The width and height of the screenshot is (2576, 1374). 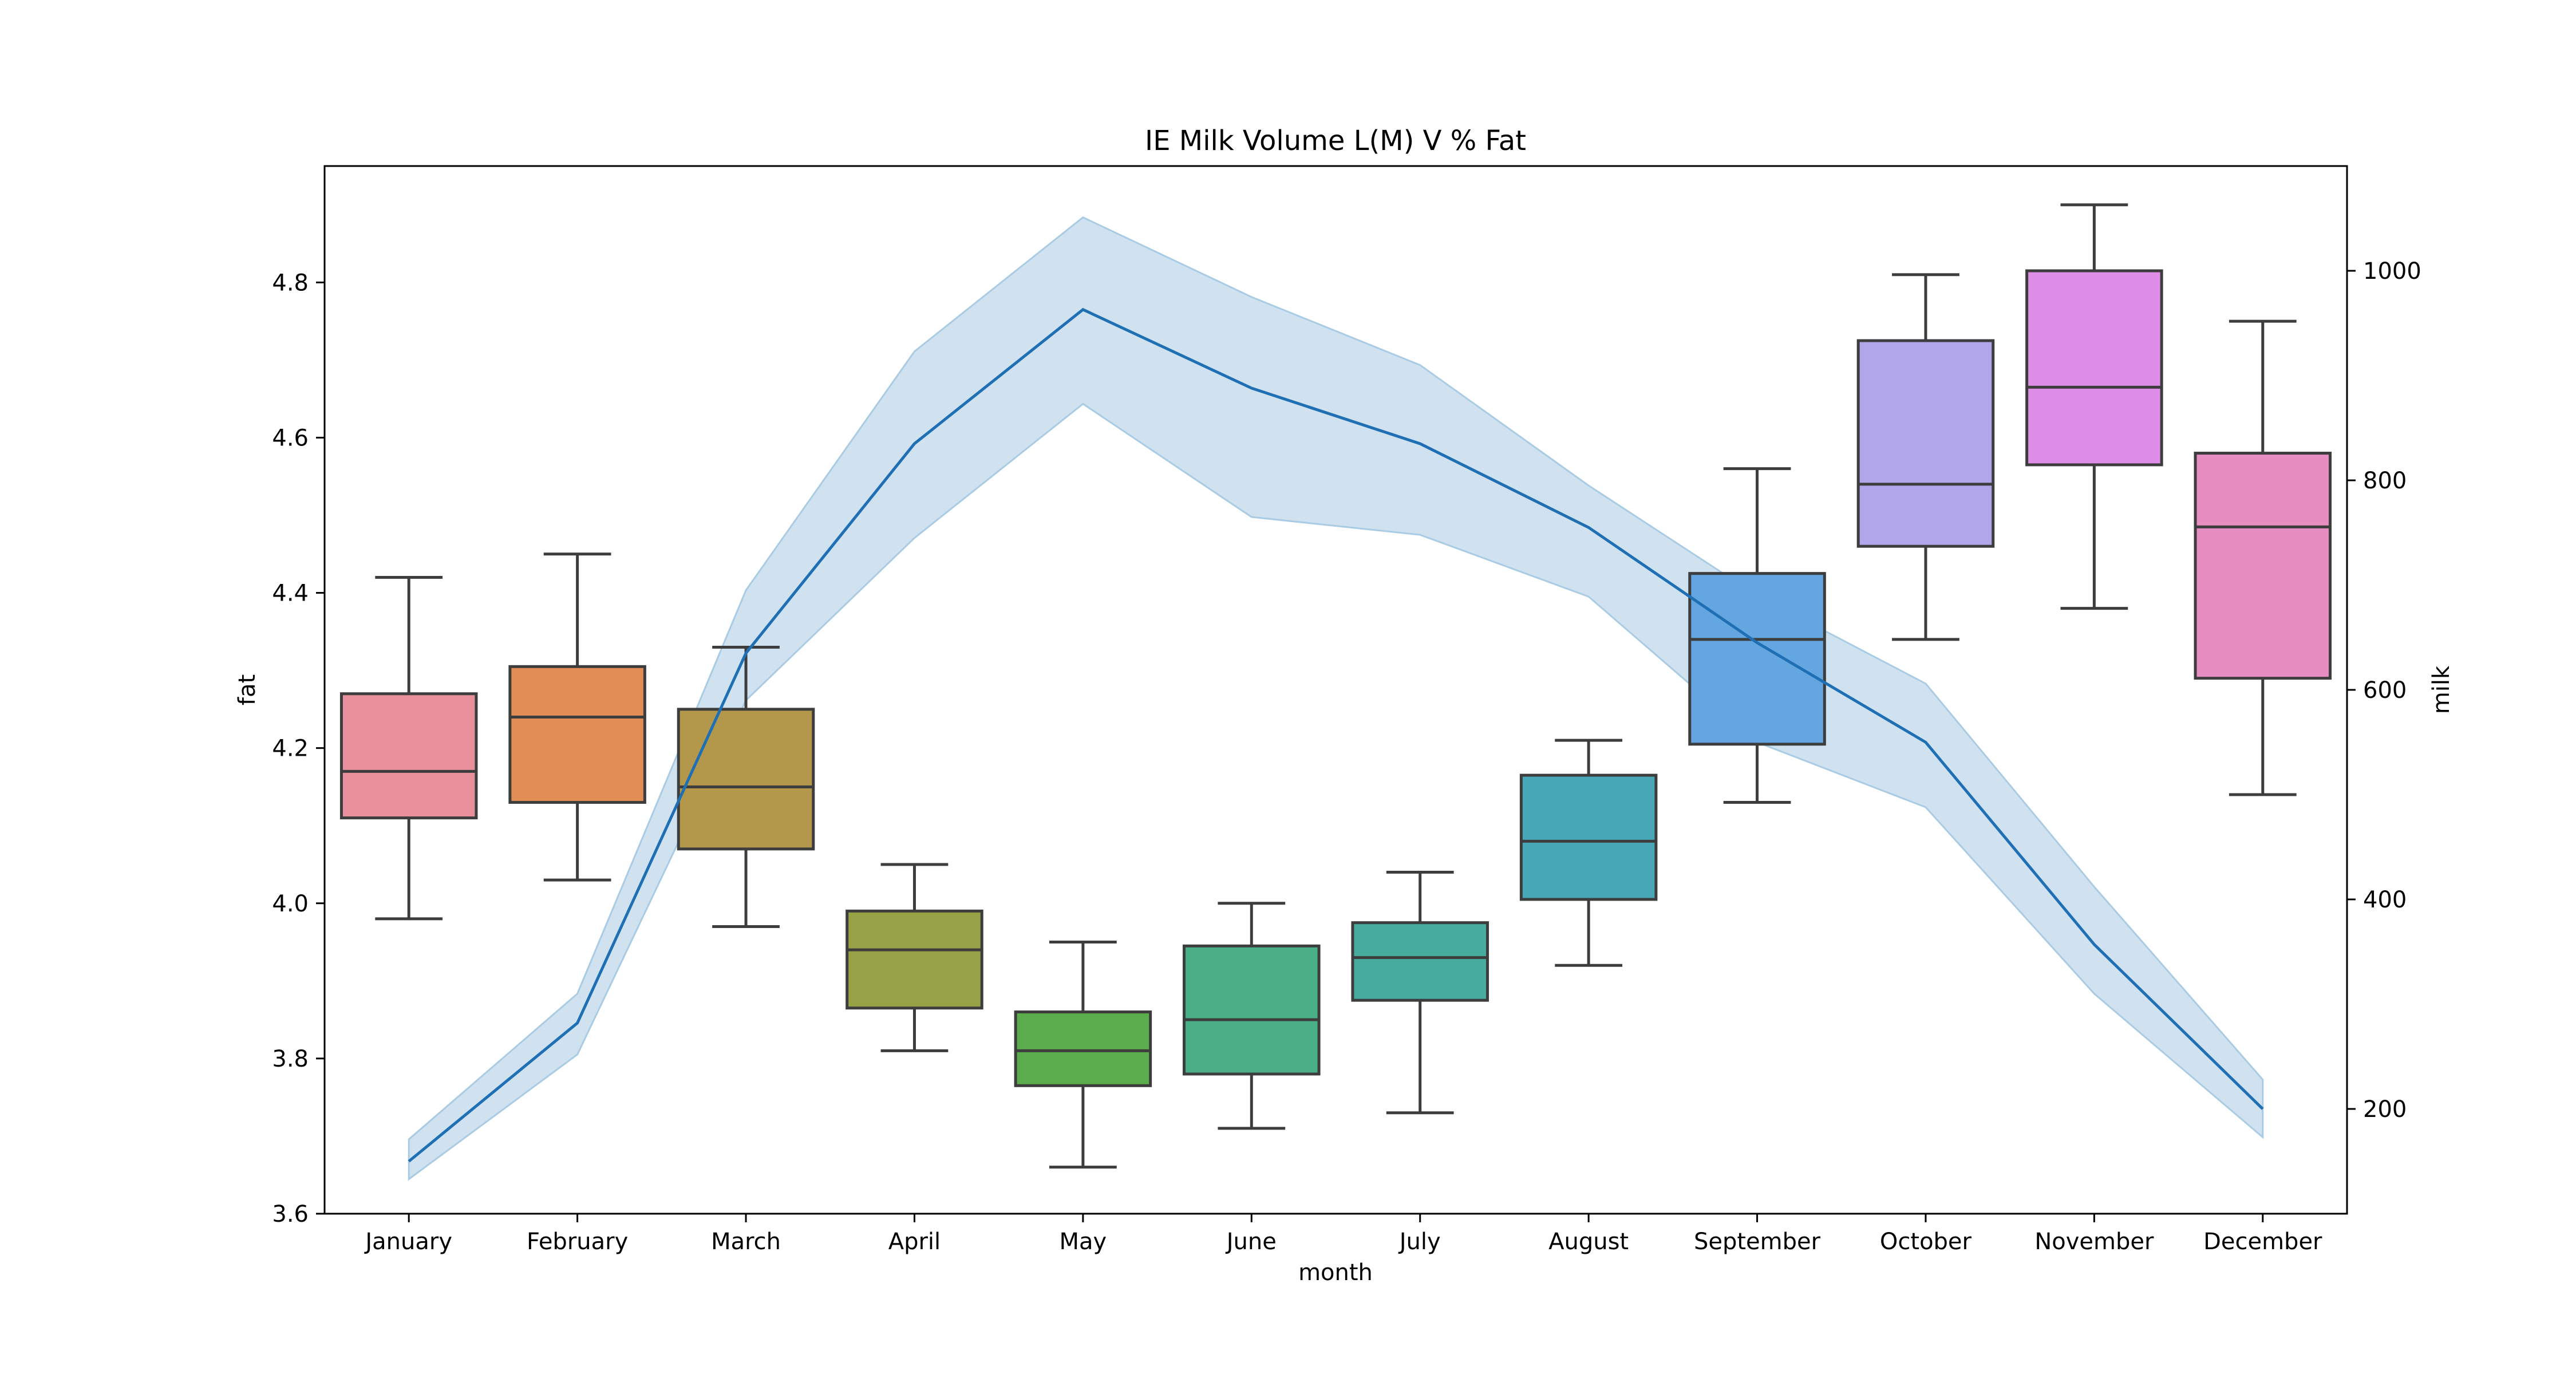 I want to click on chart-title: IE Milk Volume L(M) V % Fat, so click(x=1335, y=141).